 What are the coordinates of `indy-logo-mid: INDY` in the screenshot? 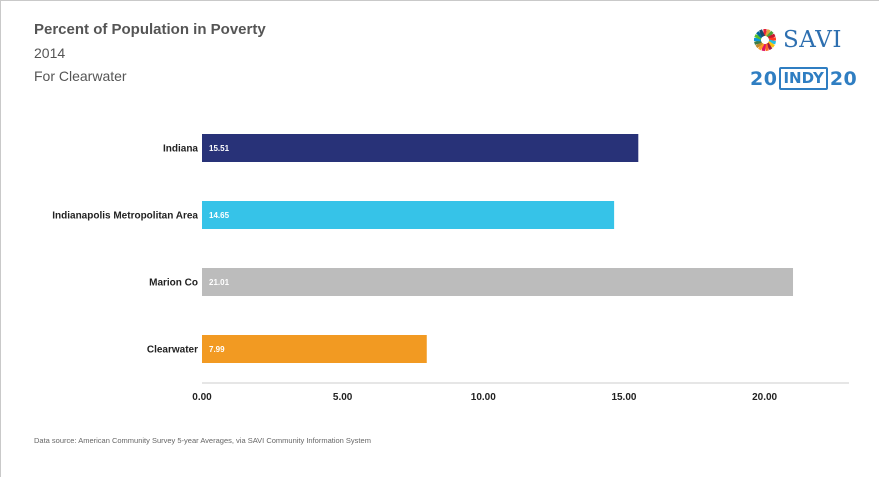 It's located at (803, 78).